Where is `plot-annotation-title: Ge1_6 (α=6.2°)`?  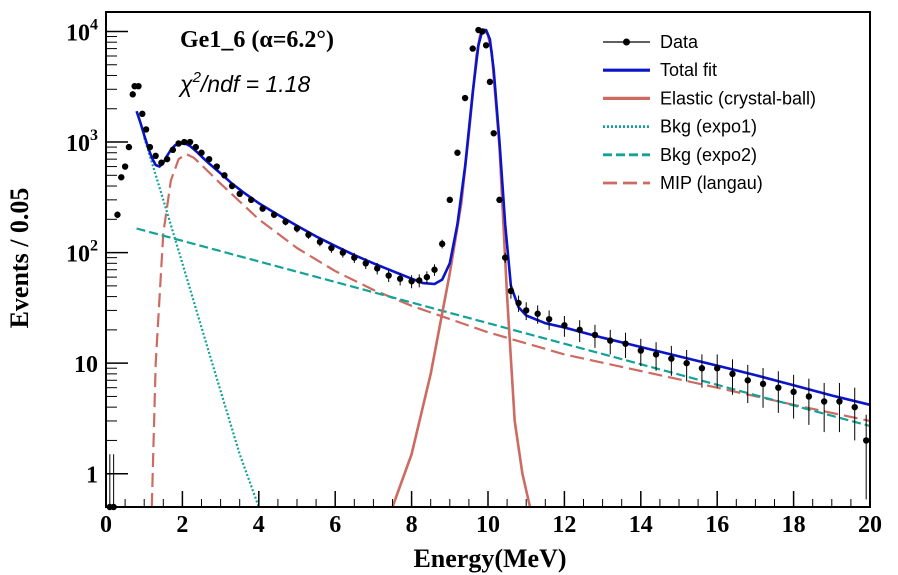
plot-annotation-title: Ge1_6 (α=6.2°) is located at coordinates (257, 40).